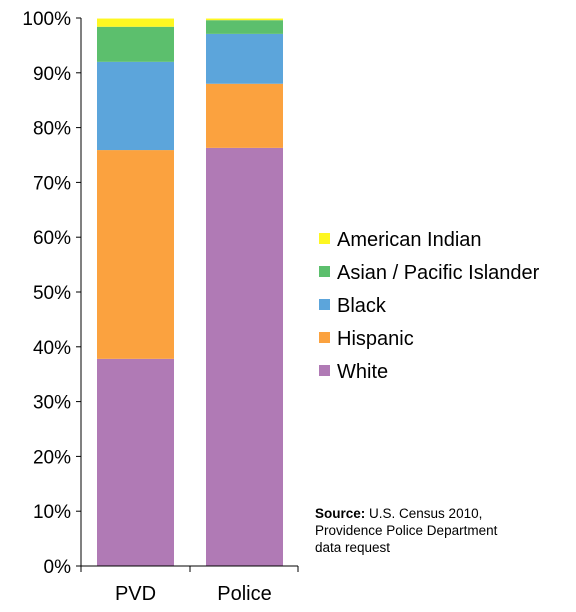  What do you see at coordinates (244, 594) in the screenshot?
I see `x-category-label-police: Police` at bounding box center [244, 594].